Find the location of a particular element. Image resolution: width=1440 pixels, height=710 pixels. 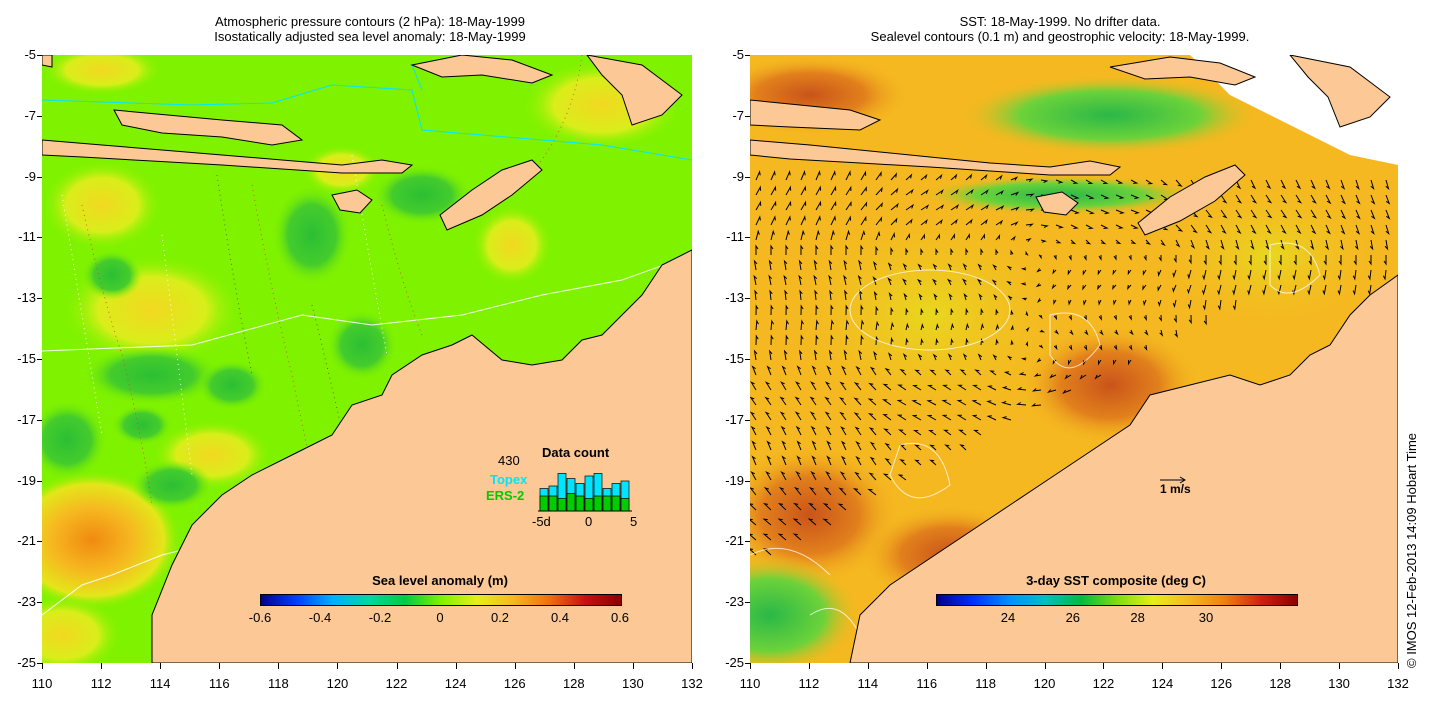

left-lat-tick is located at coordinates (39, 299).